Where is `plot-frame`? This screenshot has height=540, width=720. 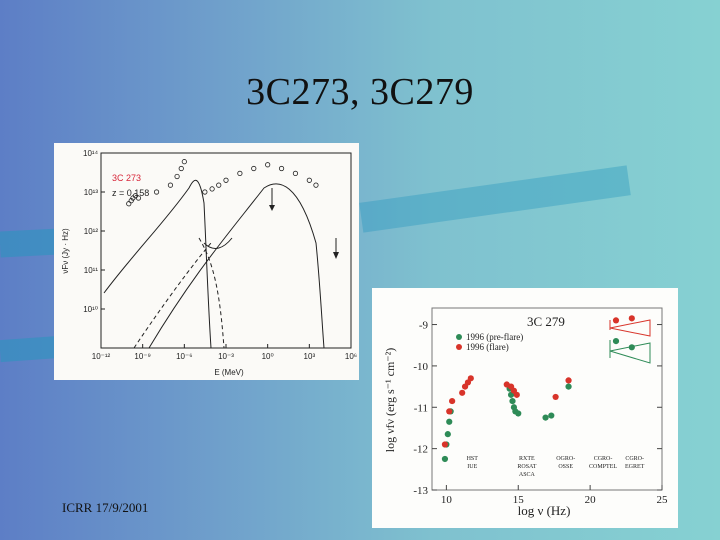 plot-frame is located at coordinates (547, 399).